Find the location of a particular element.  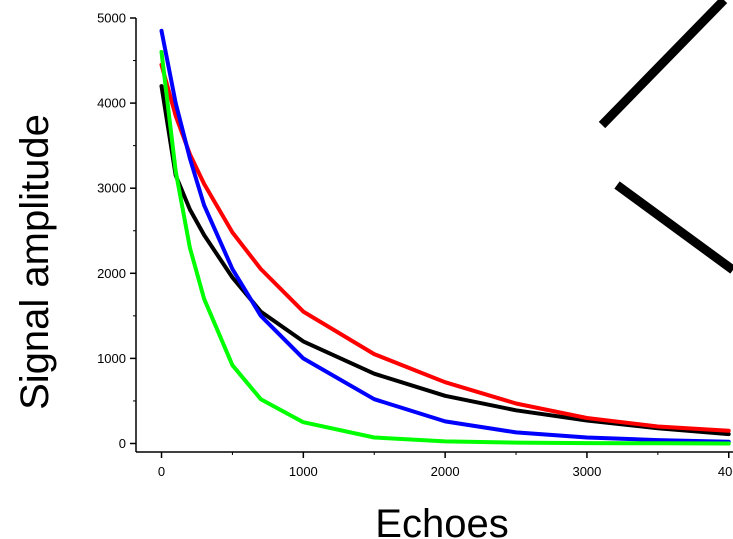

y-tick-label: 3000 is located at coordinates (111, 188).